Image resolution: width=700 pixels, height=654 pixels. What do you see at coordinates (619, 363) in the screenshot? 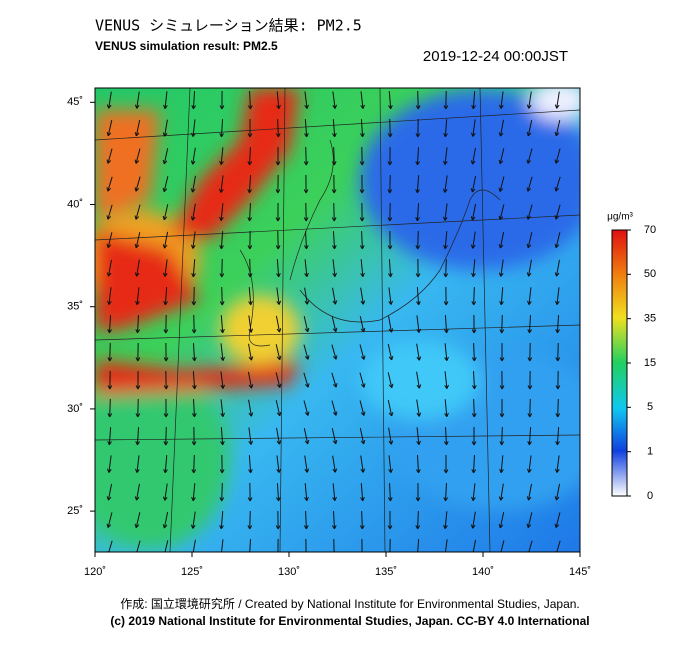
I see `colorbar` at bounding box center [619, 363].